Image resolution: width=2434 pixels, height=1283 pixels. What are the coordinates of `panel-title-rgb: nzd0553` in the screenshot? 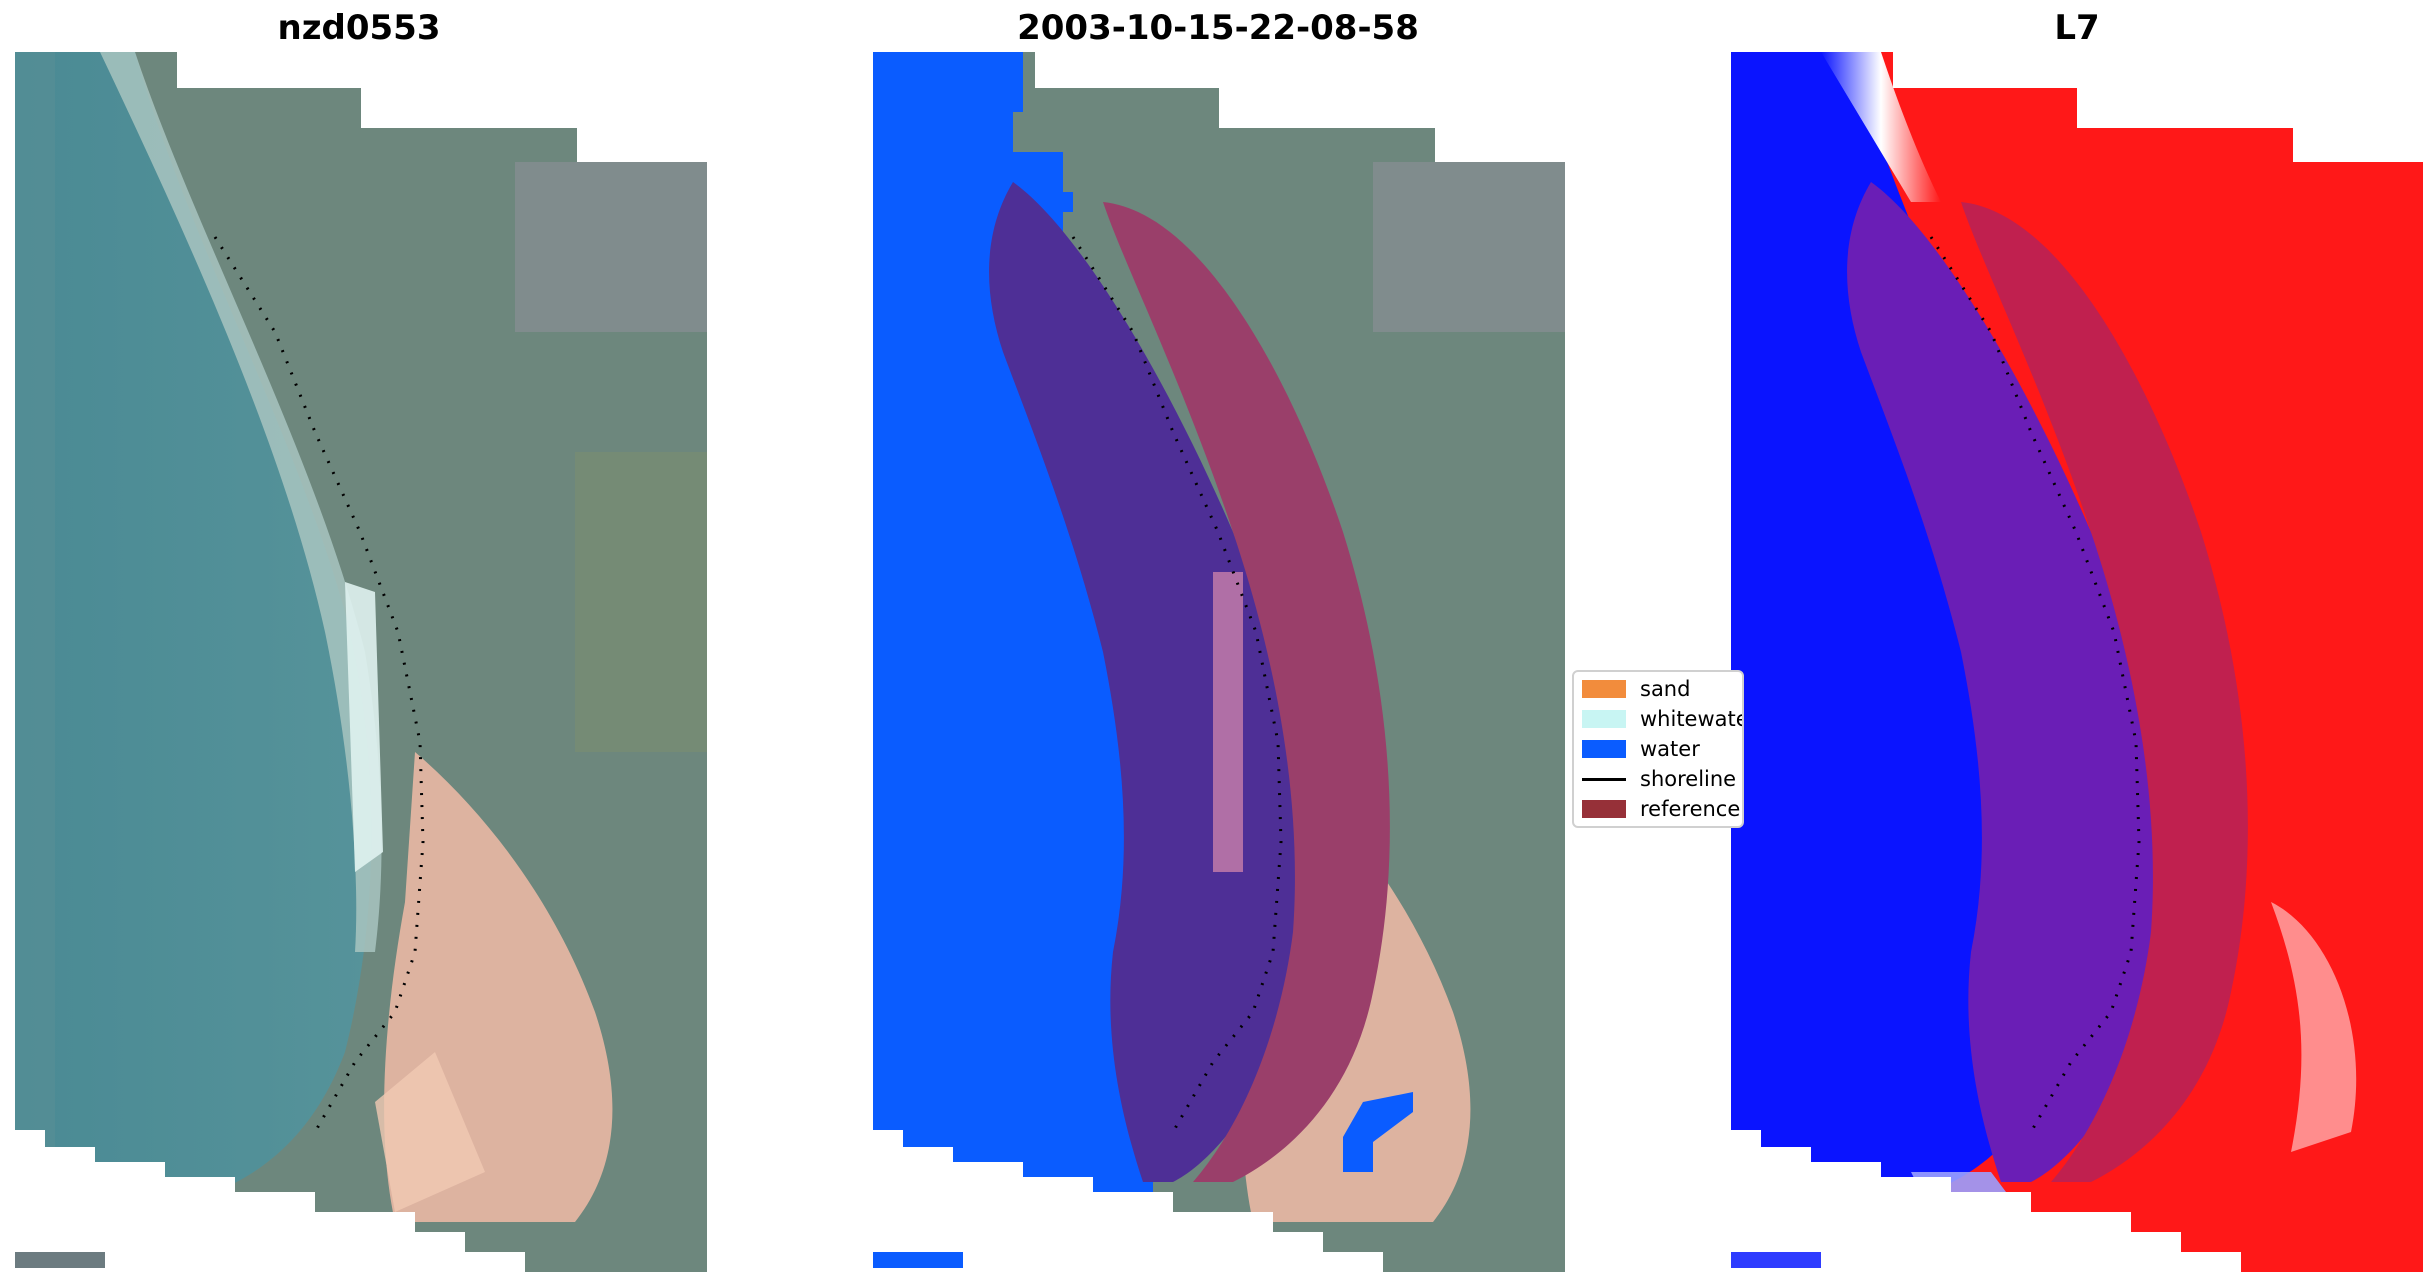 It's located at (359, 28).